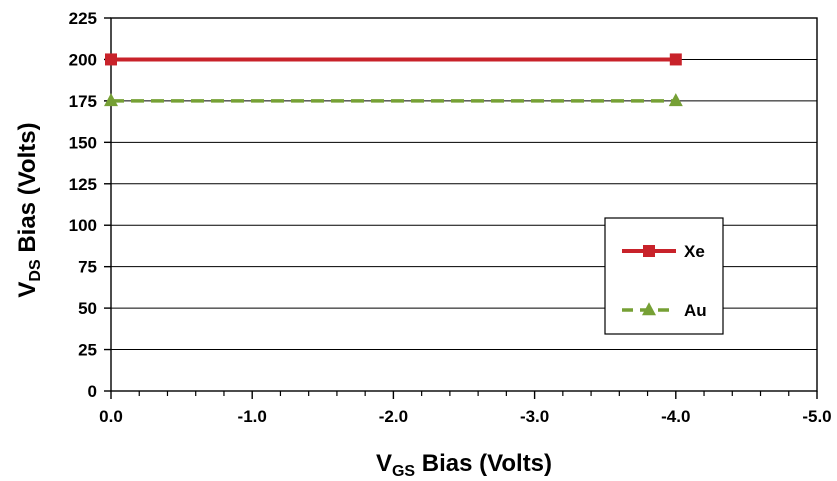  What do you see at coordinates (35, 270) in the screenshot?
I see `y-axis-title-sub: DS` at bounding box center [35, 270].